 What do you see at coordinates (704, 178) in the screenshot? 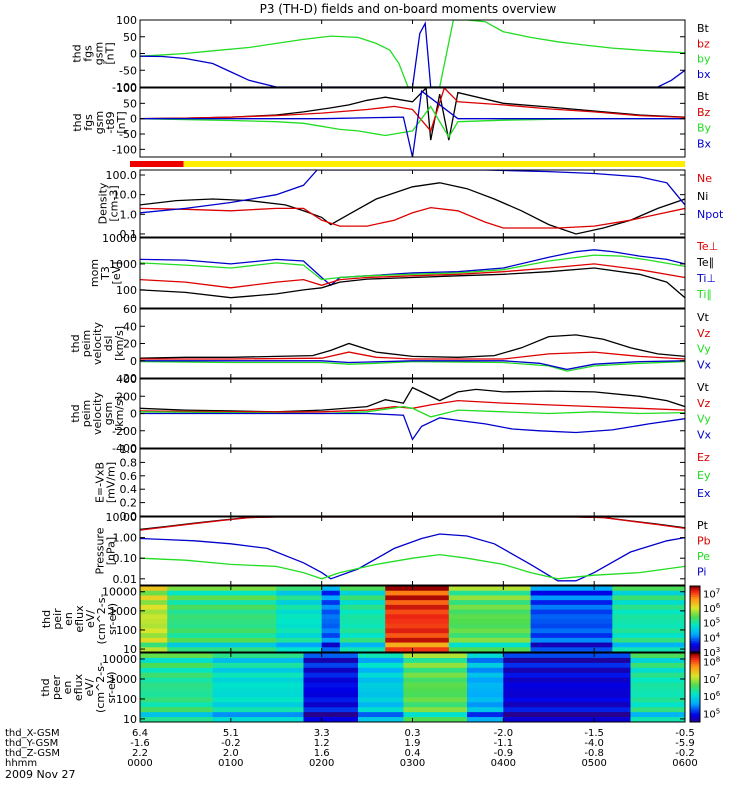
I see `legend-entry: Ne` at bounding box center [704, 178].